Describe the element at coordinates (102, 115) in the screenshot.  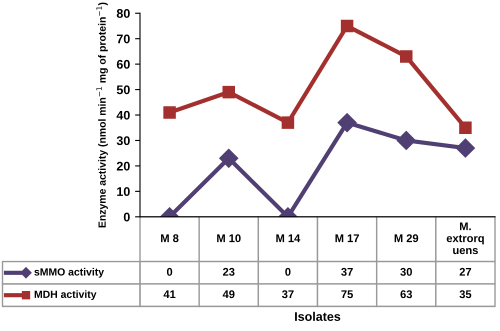
I see `y-axis-title: Enzyme activity (nmol min$^{−1}$ mg of protein$^{−1}$)` at that location.